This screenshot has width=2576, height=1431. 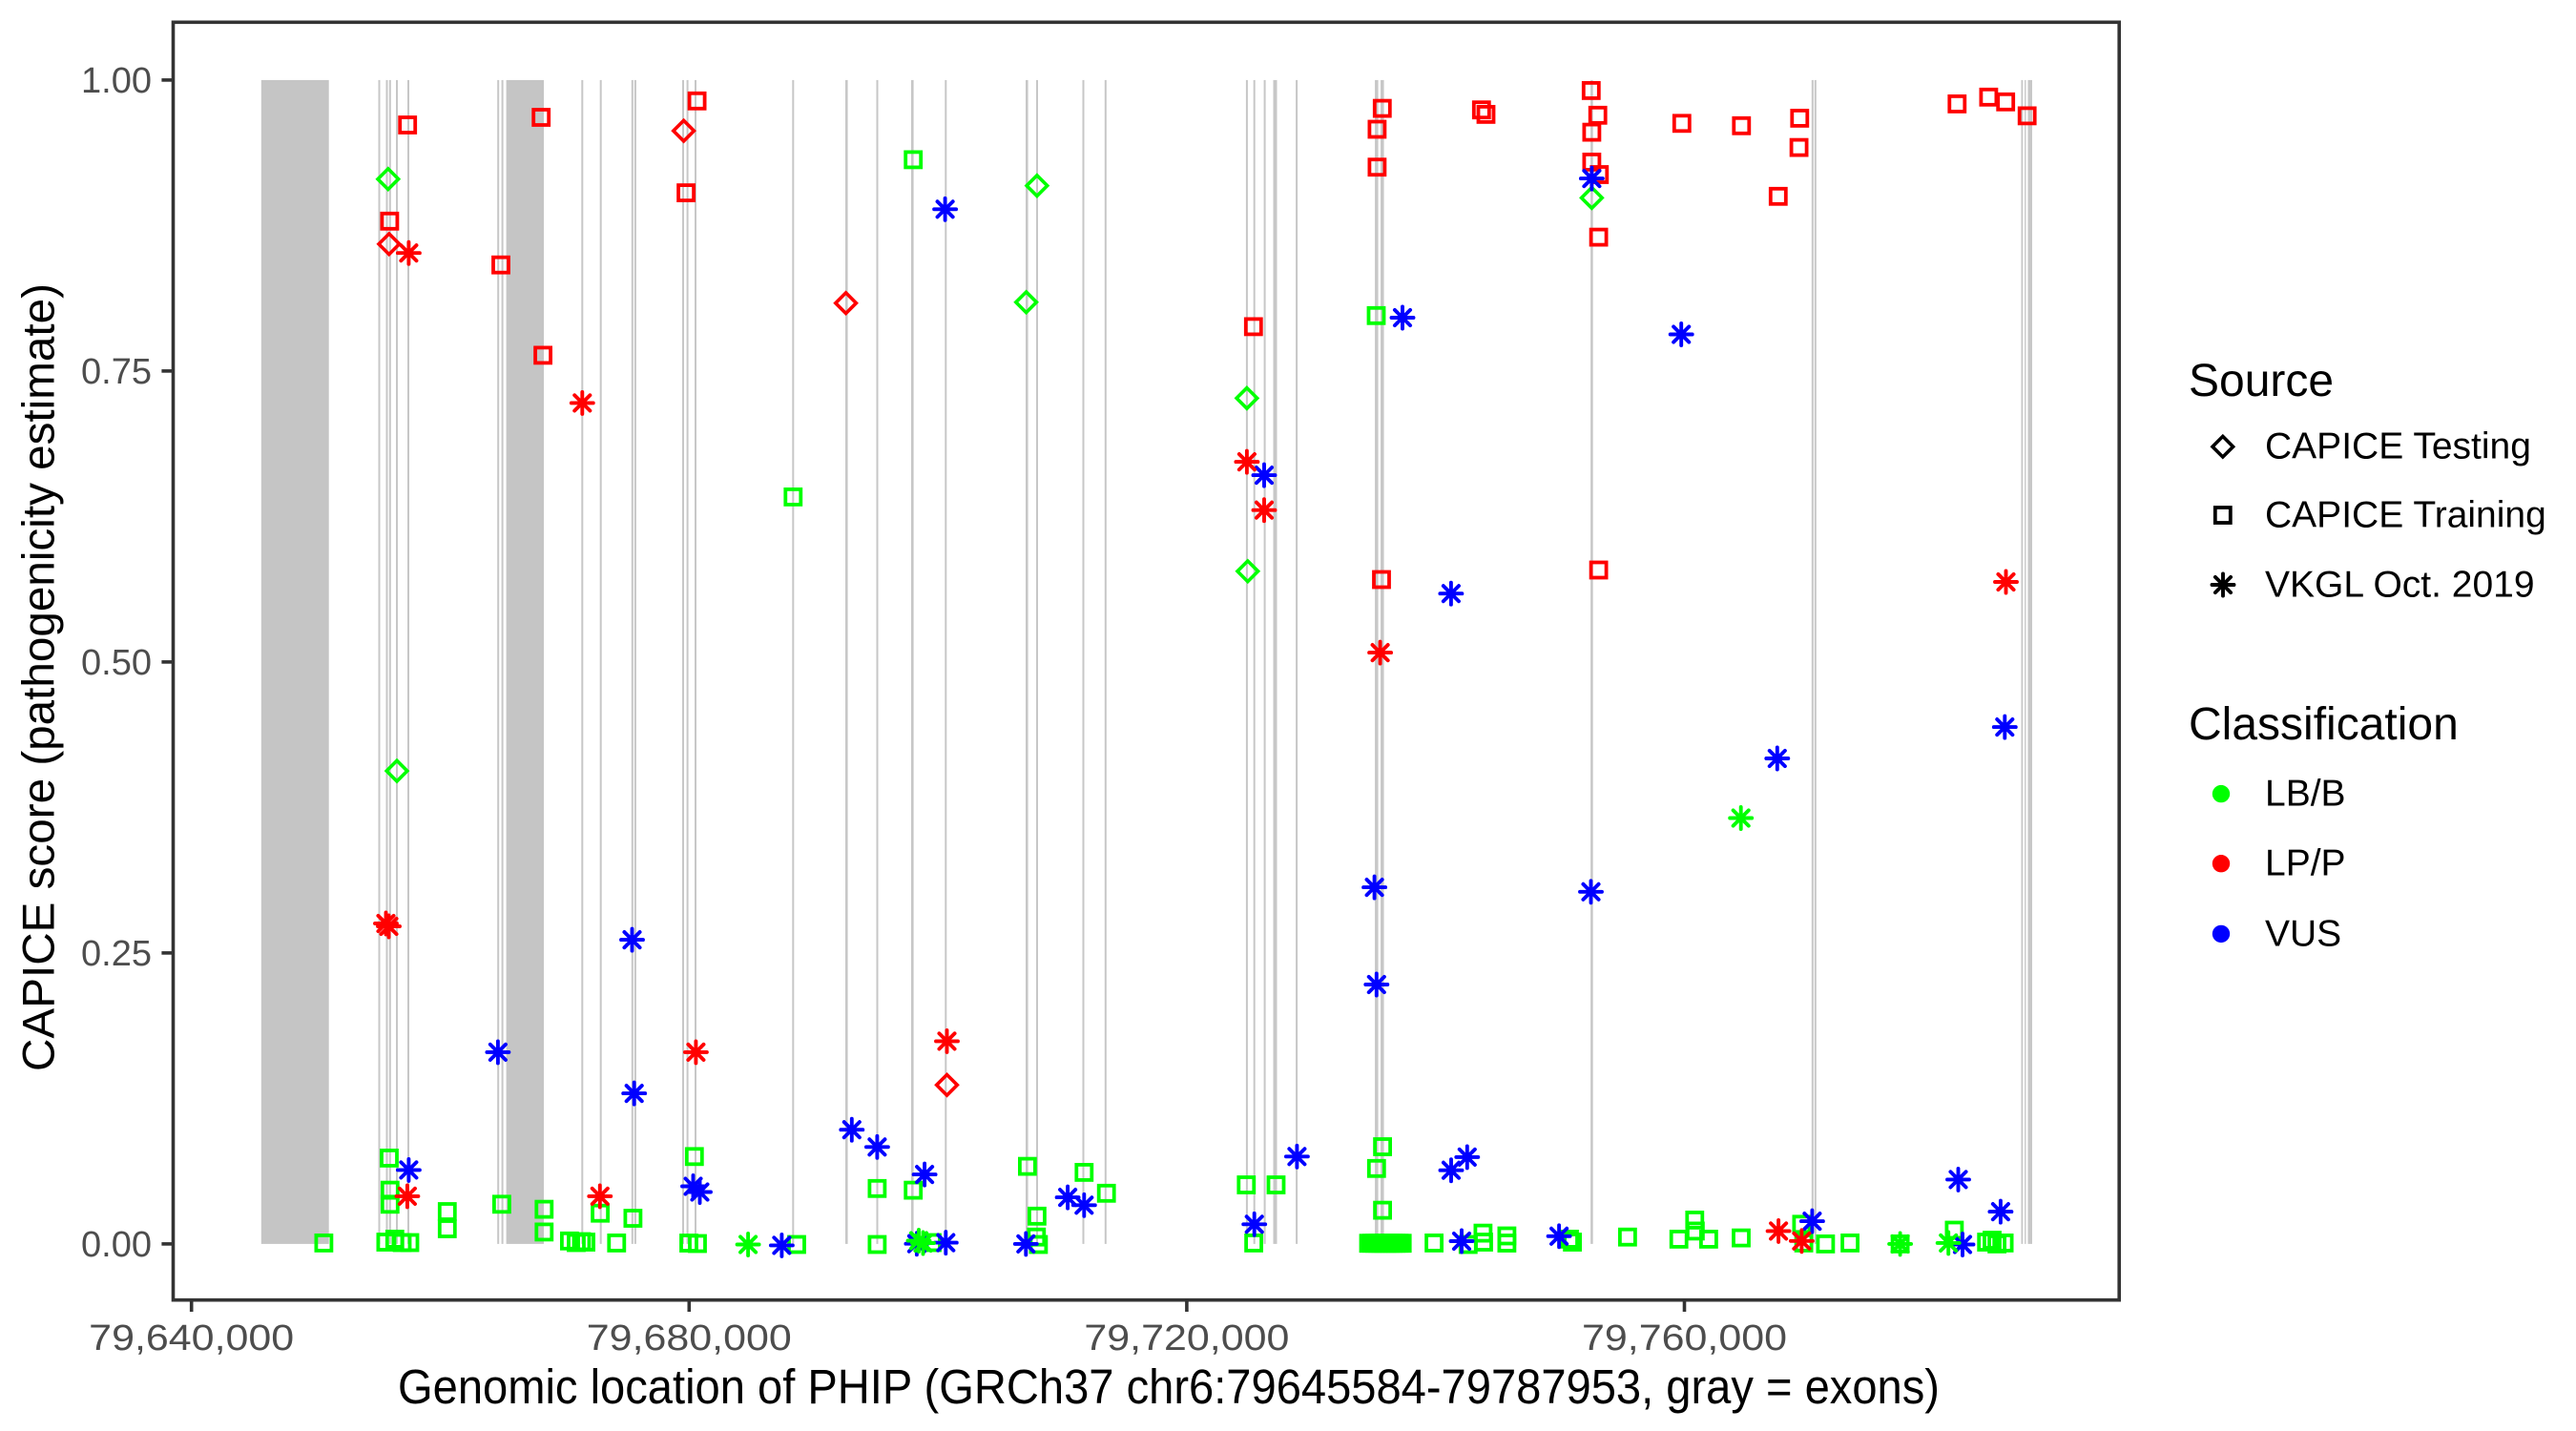 I want to click on svg-text: LP/P, so click(x=2305, y=863).